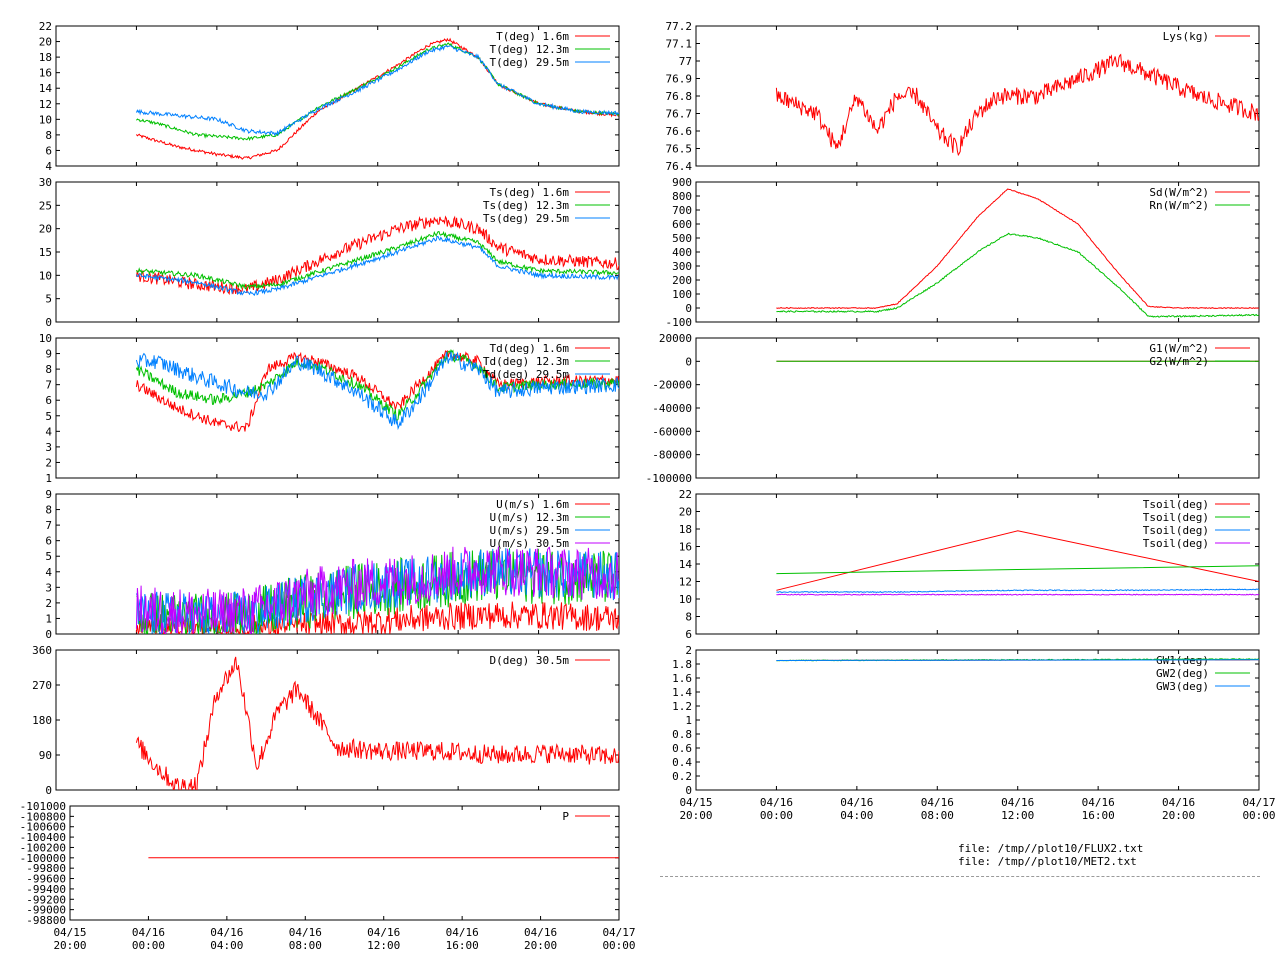  Describe the element at coordinates (679, 166) in the screenshot. I see `y-tick-label: 76.4` at that location.